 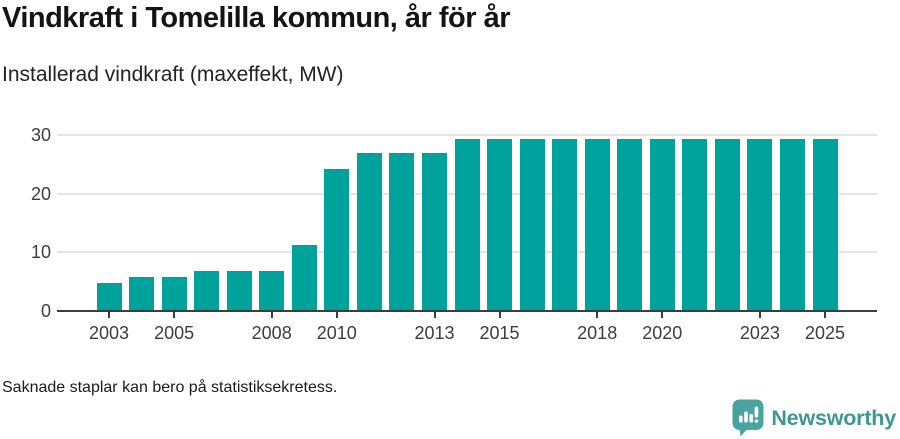 What do you see at coordinates (109, 315) in the screenshot?
I see `x-tick-2003` at bounding box center [109, 315].